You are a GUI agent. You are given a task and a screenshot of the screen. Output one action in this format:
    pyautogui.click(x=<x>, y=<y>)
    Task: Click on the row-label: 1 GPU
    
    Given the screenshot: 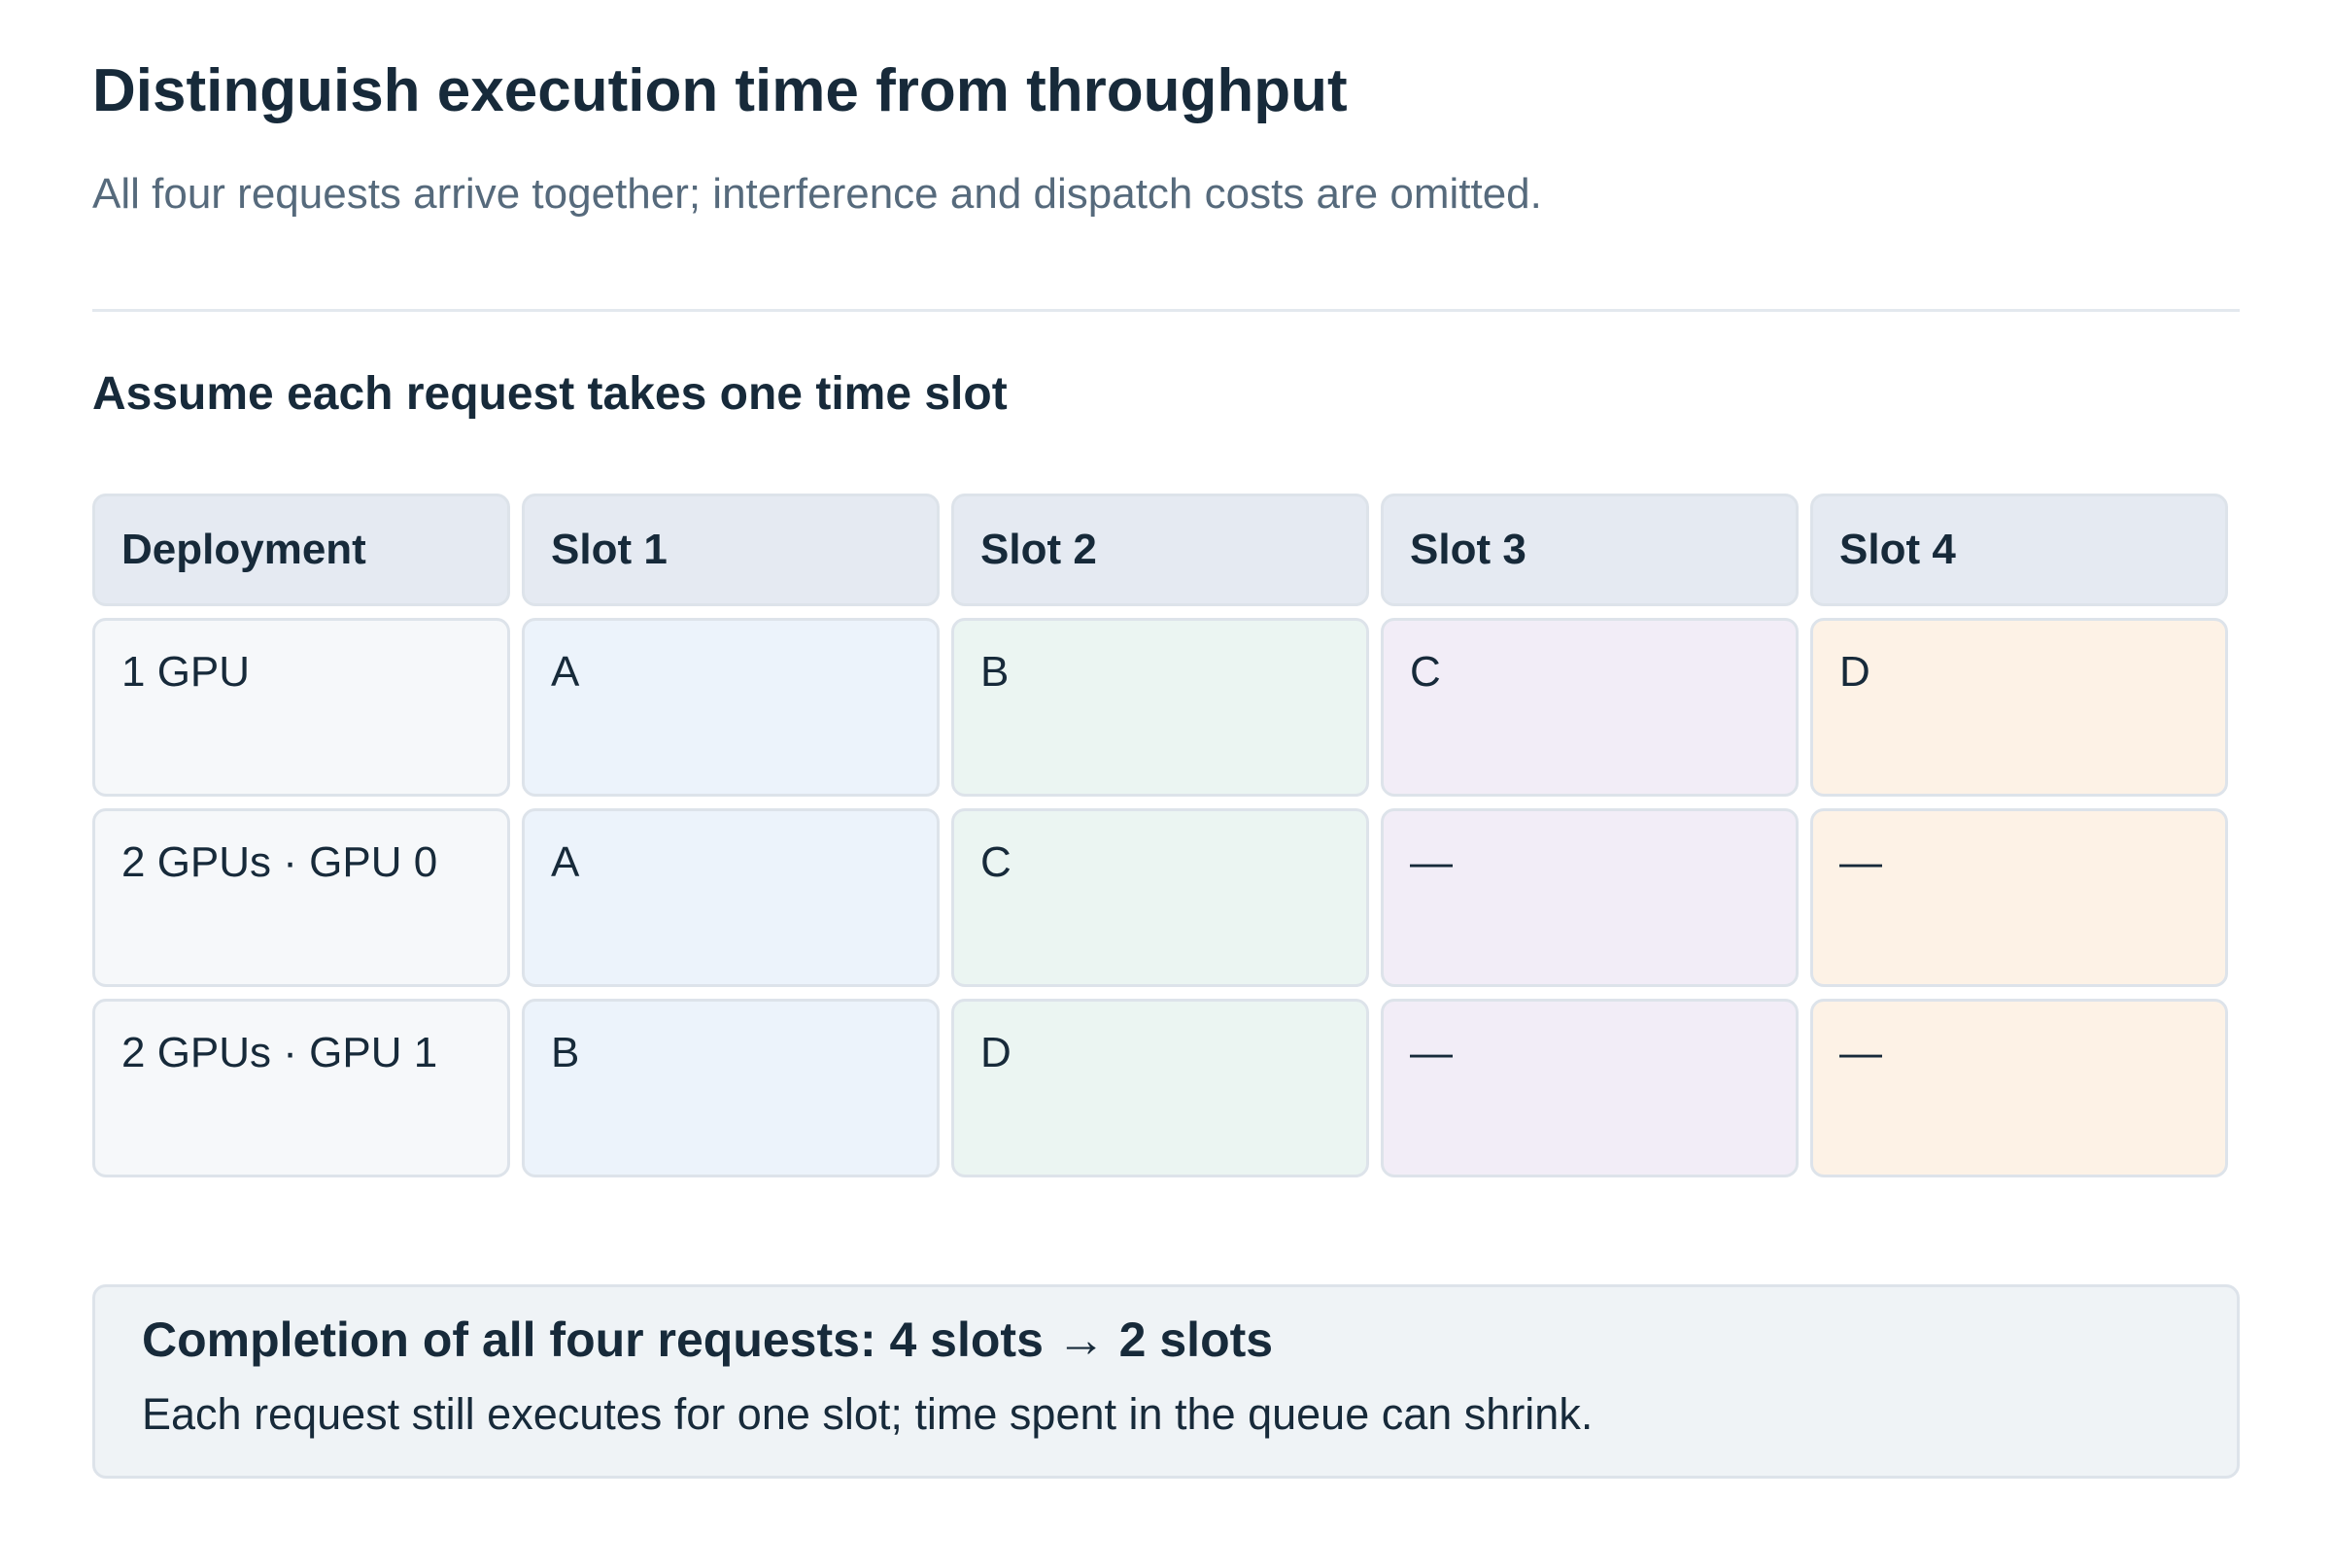 What is the action you would take?
    pyautogui.click(x=301, y=707)
    